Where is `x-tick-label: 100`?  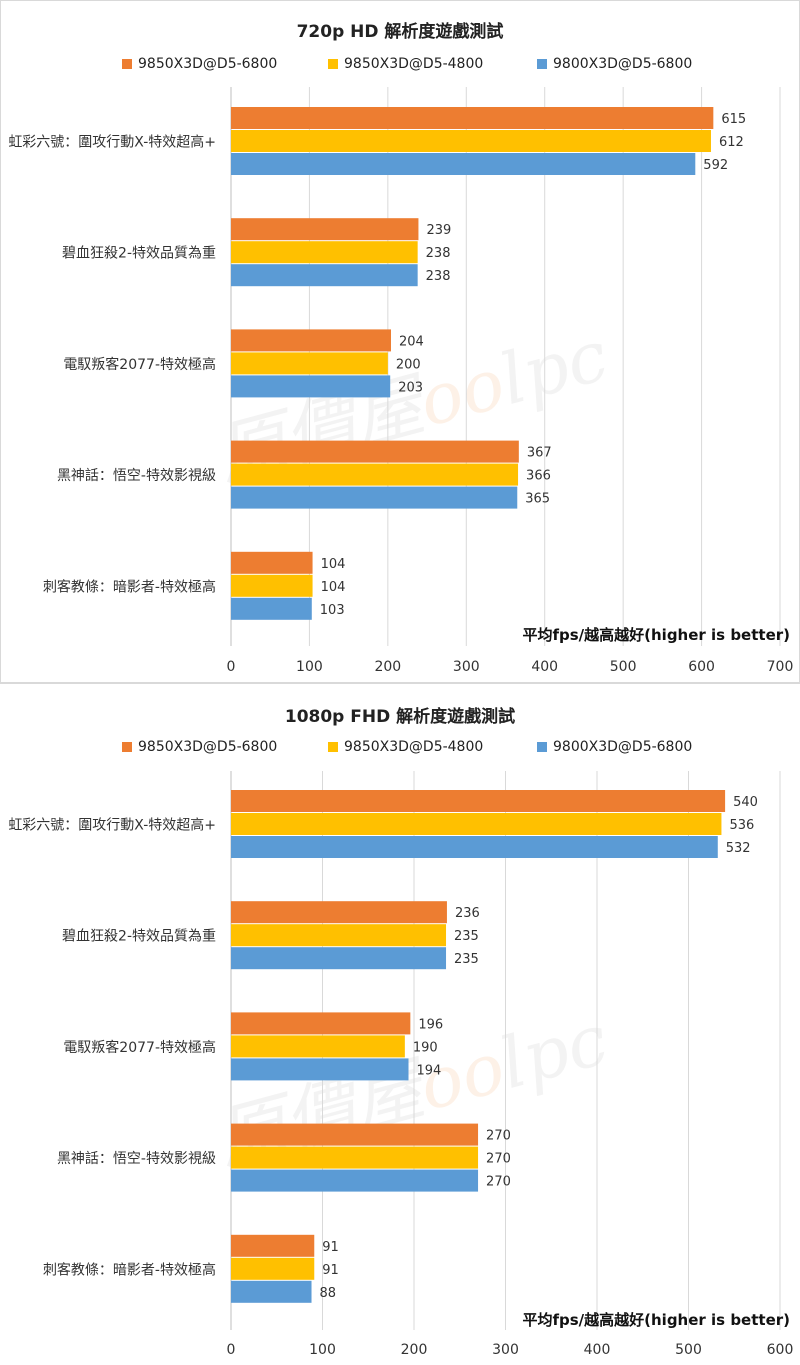 x-tick-label: 100 is located at coordinates (322, 1350).